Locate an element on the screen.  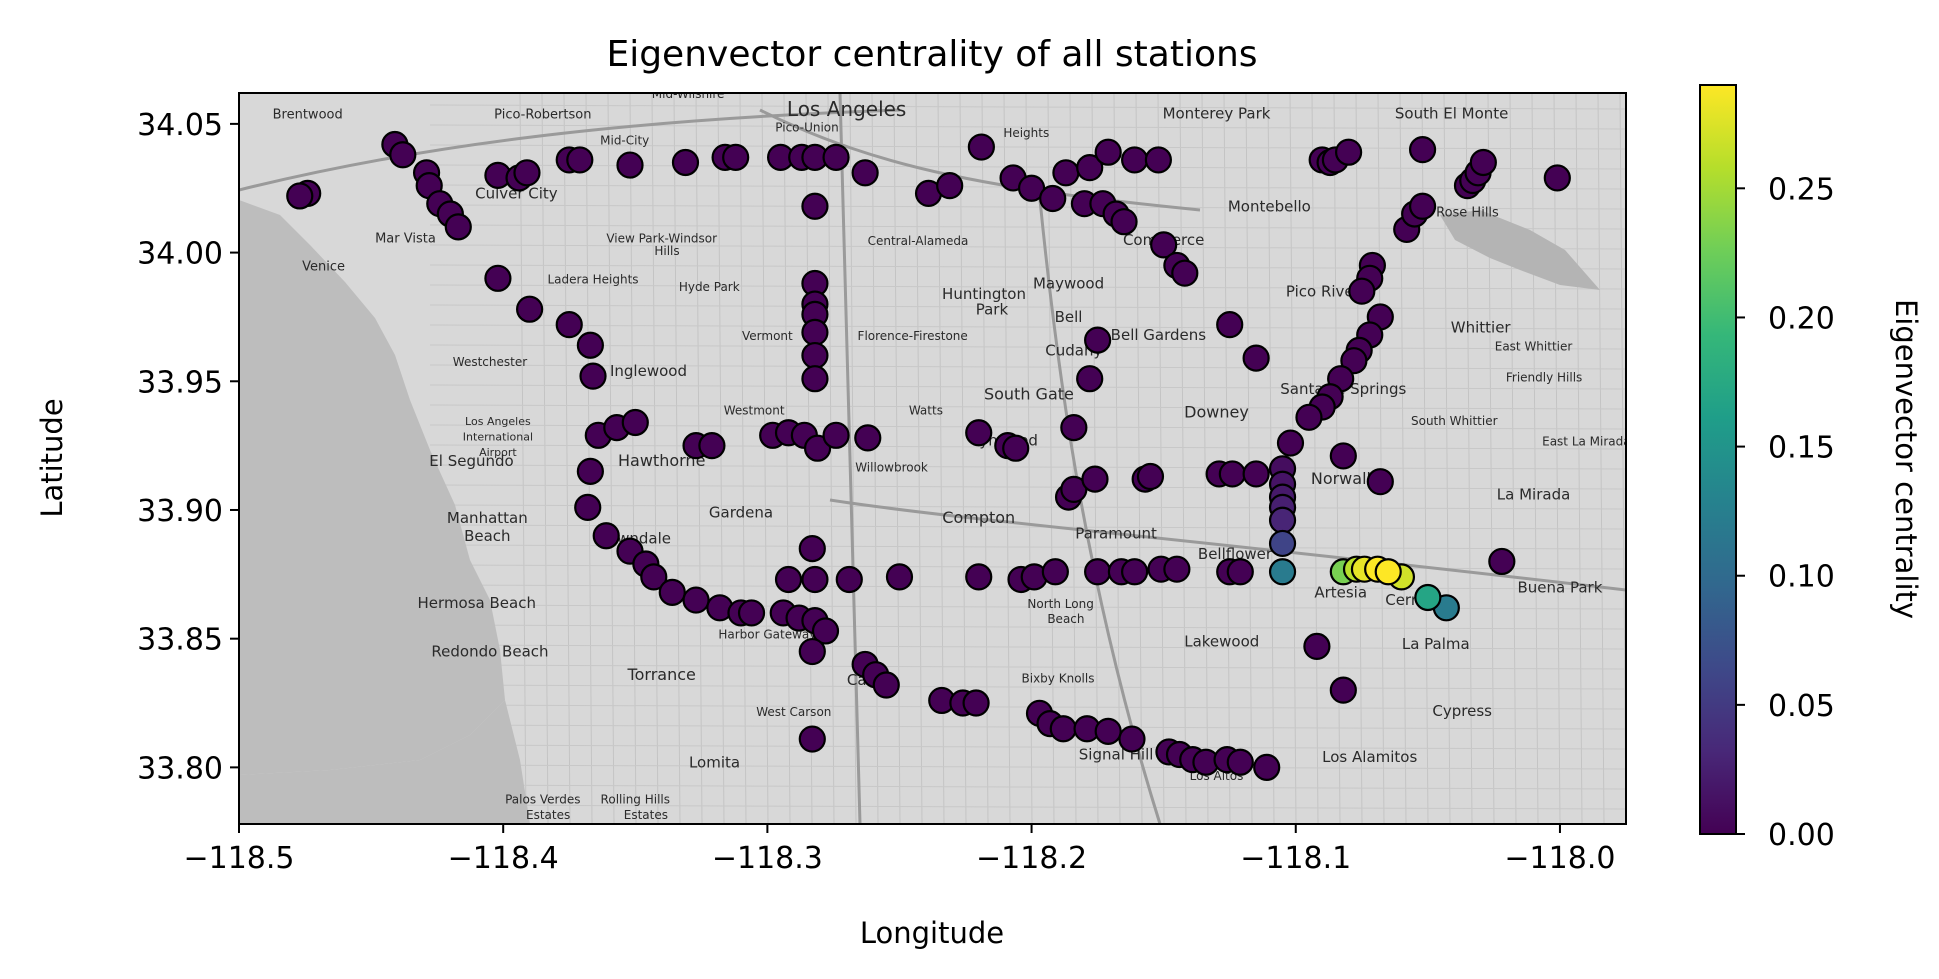
basemap-place-label: Harbor Gateway is located at coordinates (767, 635).